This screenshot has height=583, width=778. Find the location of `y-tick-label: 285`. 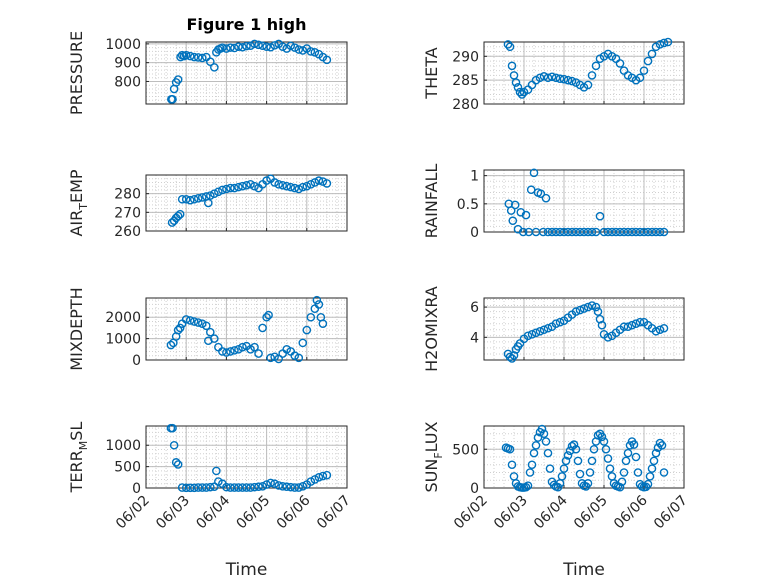

y-tick-label: 285 is located at coordinates (465, 81).